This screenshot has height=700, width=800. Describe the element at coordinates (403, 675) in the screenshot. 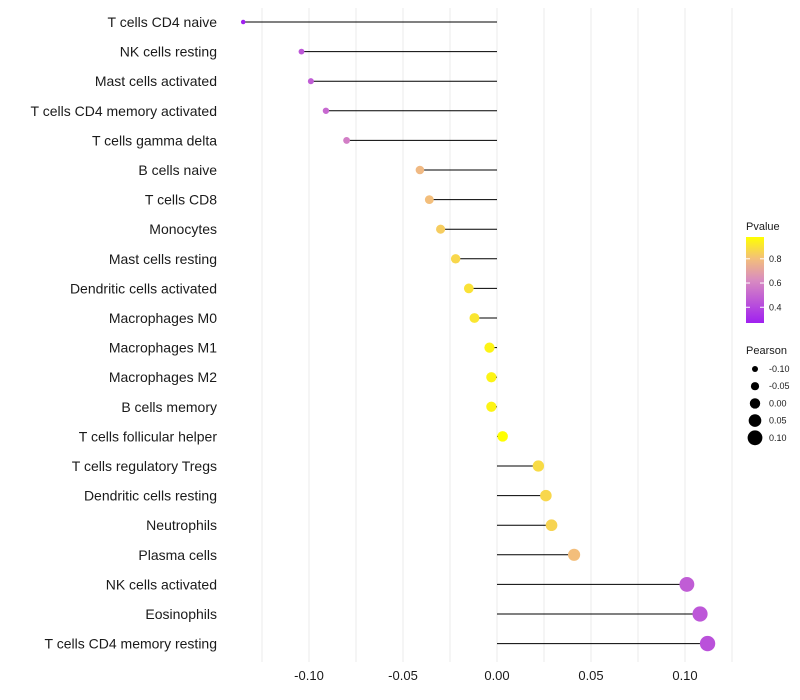

I see `x-tick-label: -0.05` at that location.